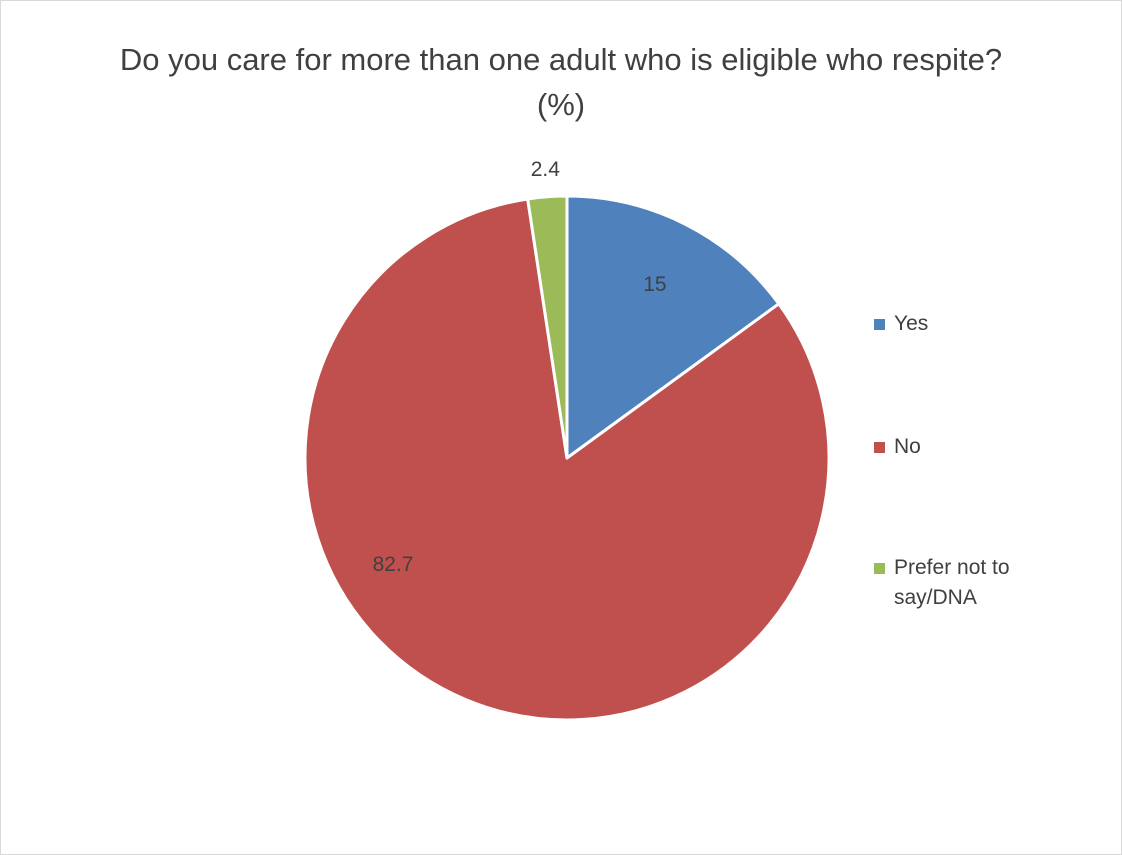 The width and height of the screenshot is (1122, 855). I want to click on pie-slice-prefer-not-to-say, so click(547, 327).